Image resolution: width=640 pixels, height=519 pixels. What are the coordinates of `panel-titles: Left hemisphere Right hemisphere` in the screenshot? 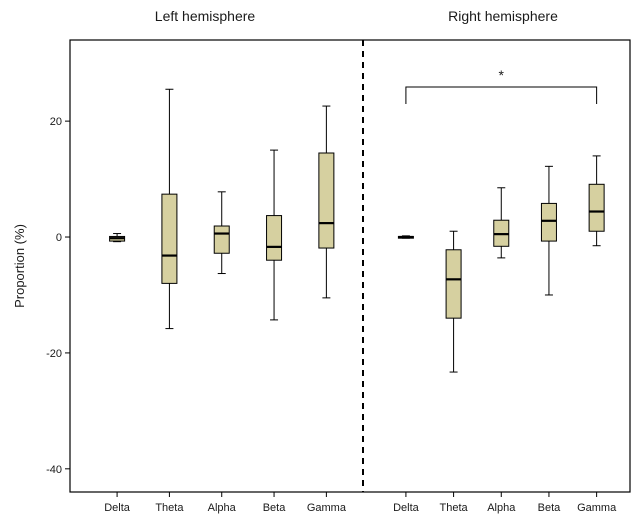 It's located at (356, 16).